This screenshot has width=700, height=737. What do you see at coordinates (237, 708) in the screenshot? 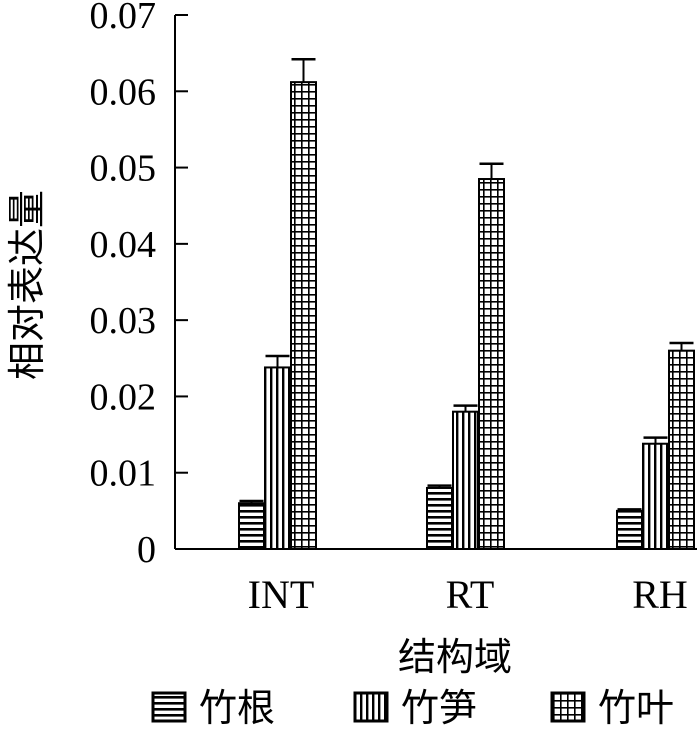
I see `legend-label: 竹根` at bounding box center [237, 708].